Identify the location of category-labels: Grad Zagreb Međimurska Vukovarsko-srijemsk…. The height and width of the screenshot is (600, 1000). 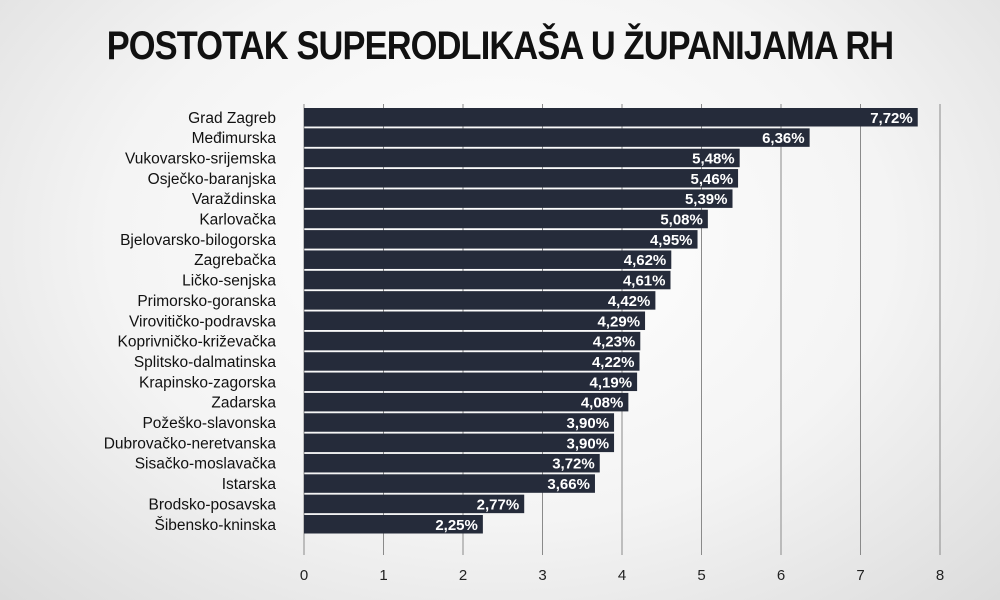
(190, 322).